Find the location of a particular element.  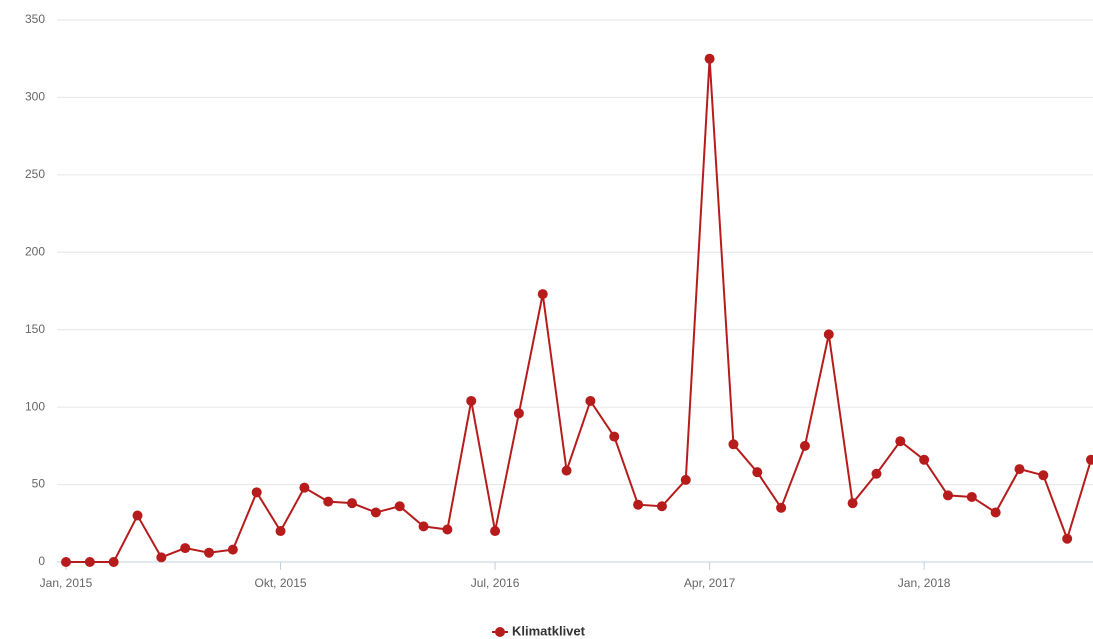

y-tick-label: 200 is located at coordinates (35, 251).